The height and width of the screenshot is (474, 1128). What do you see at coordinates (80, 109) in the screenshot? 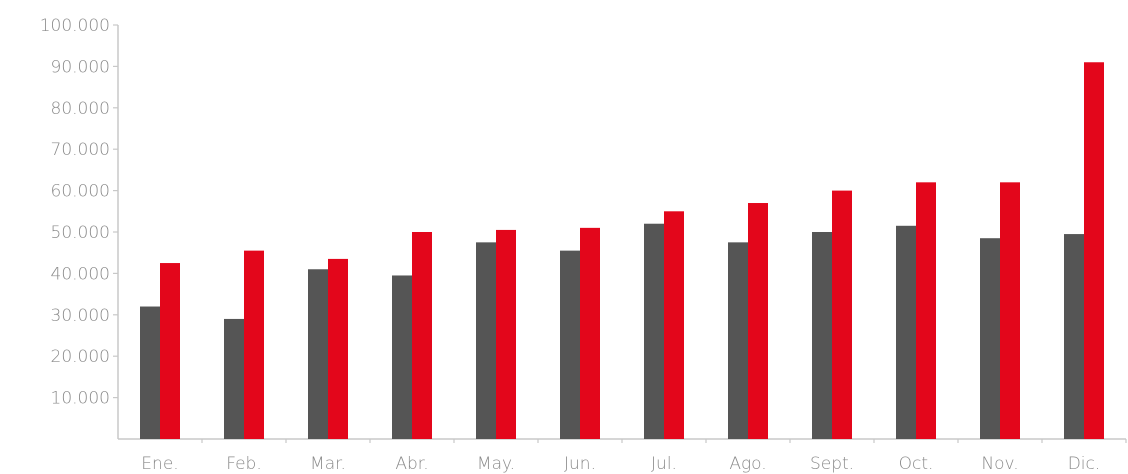
I see `y-tick-label: 80.000` at bounding box center [80, 109].